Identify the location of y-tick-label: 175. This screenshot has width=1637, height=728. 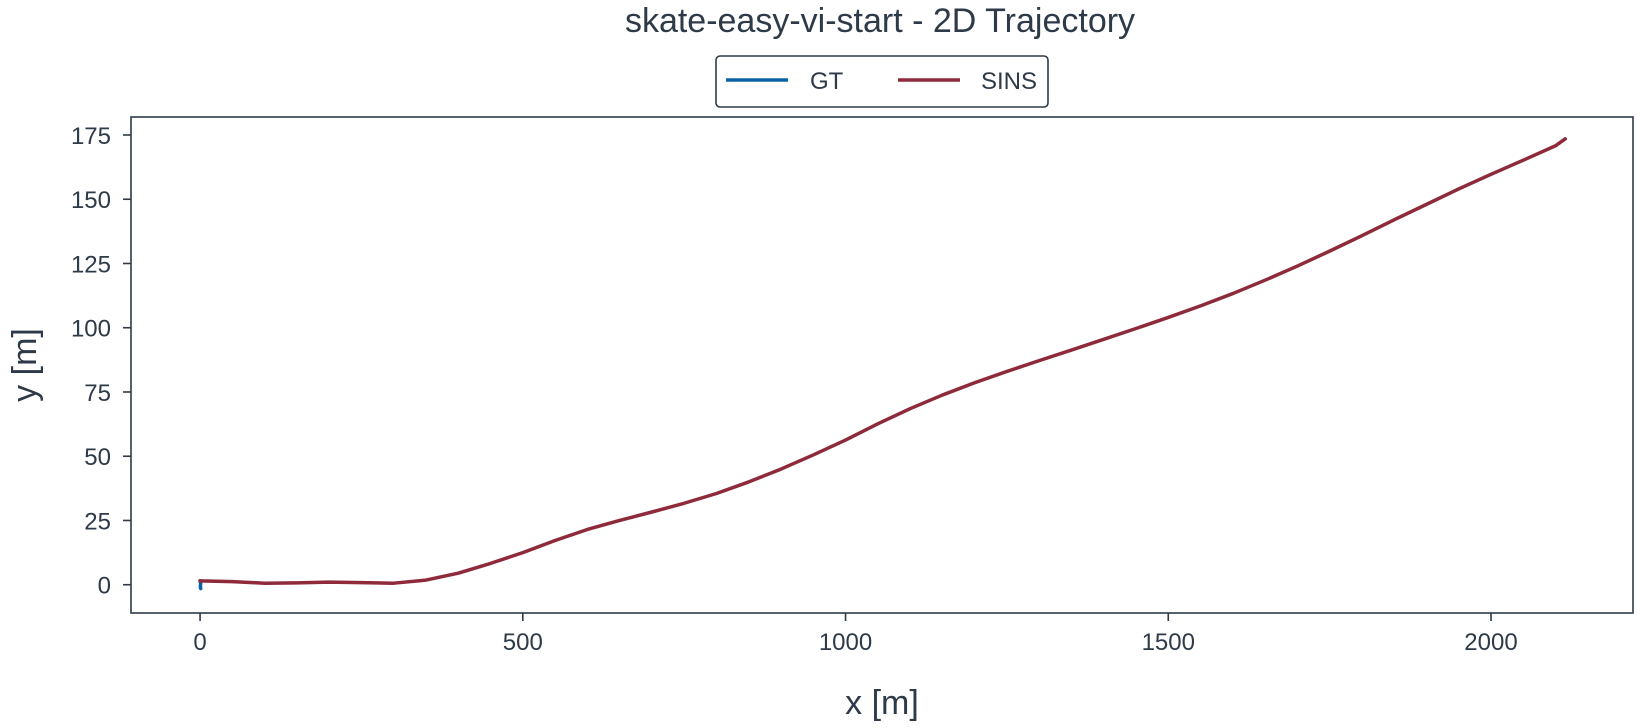
(91, 136).